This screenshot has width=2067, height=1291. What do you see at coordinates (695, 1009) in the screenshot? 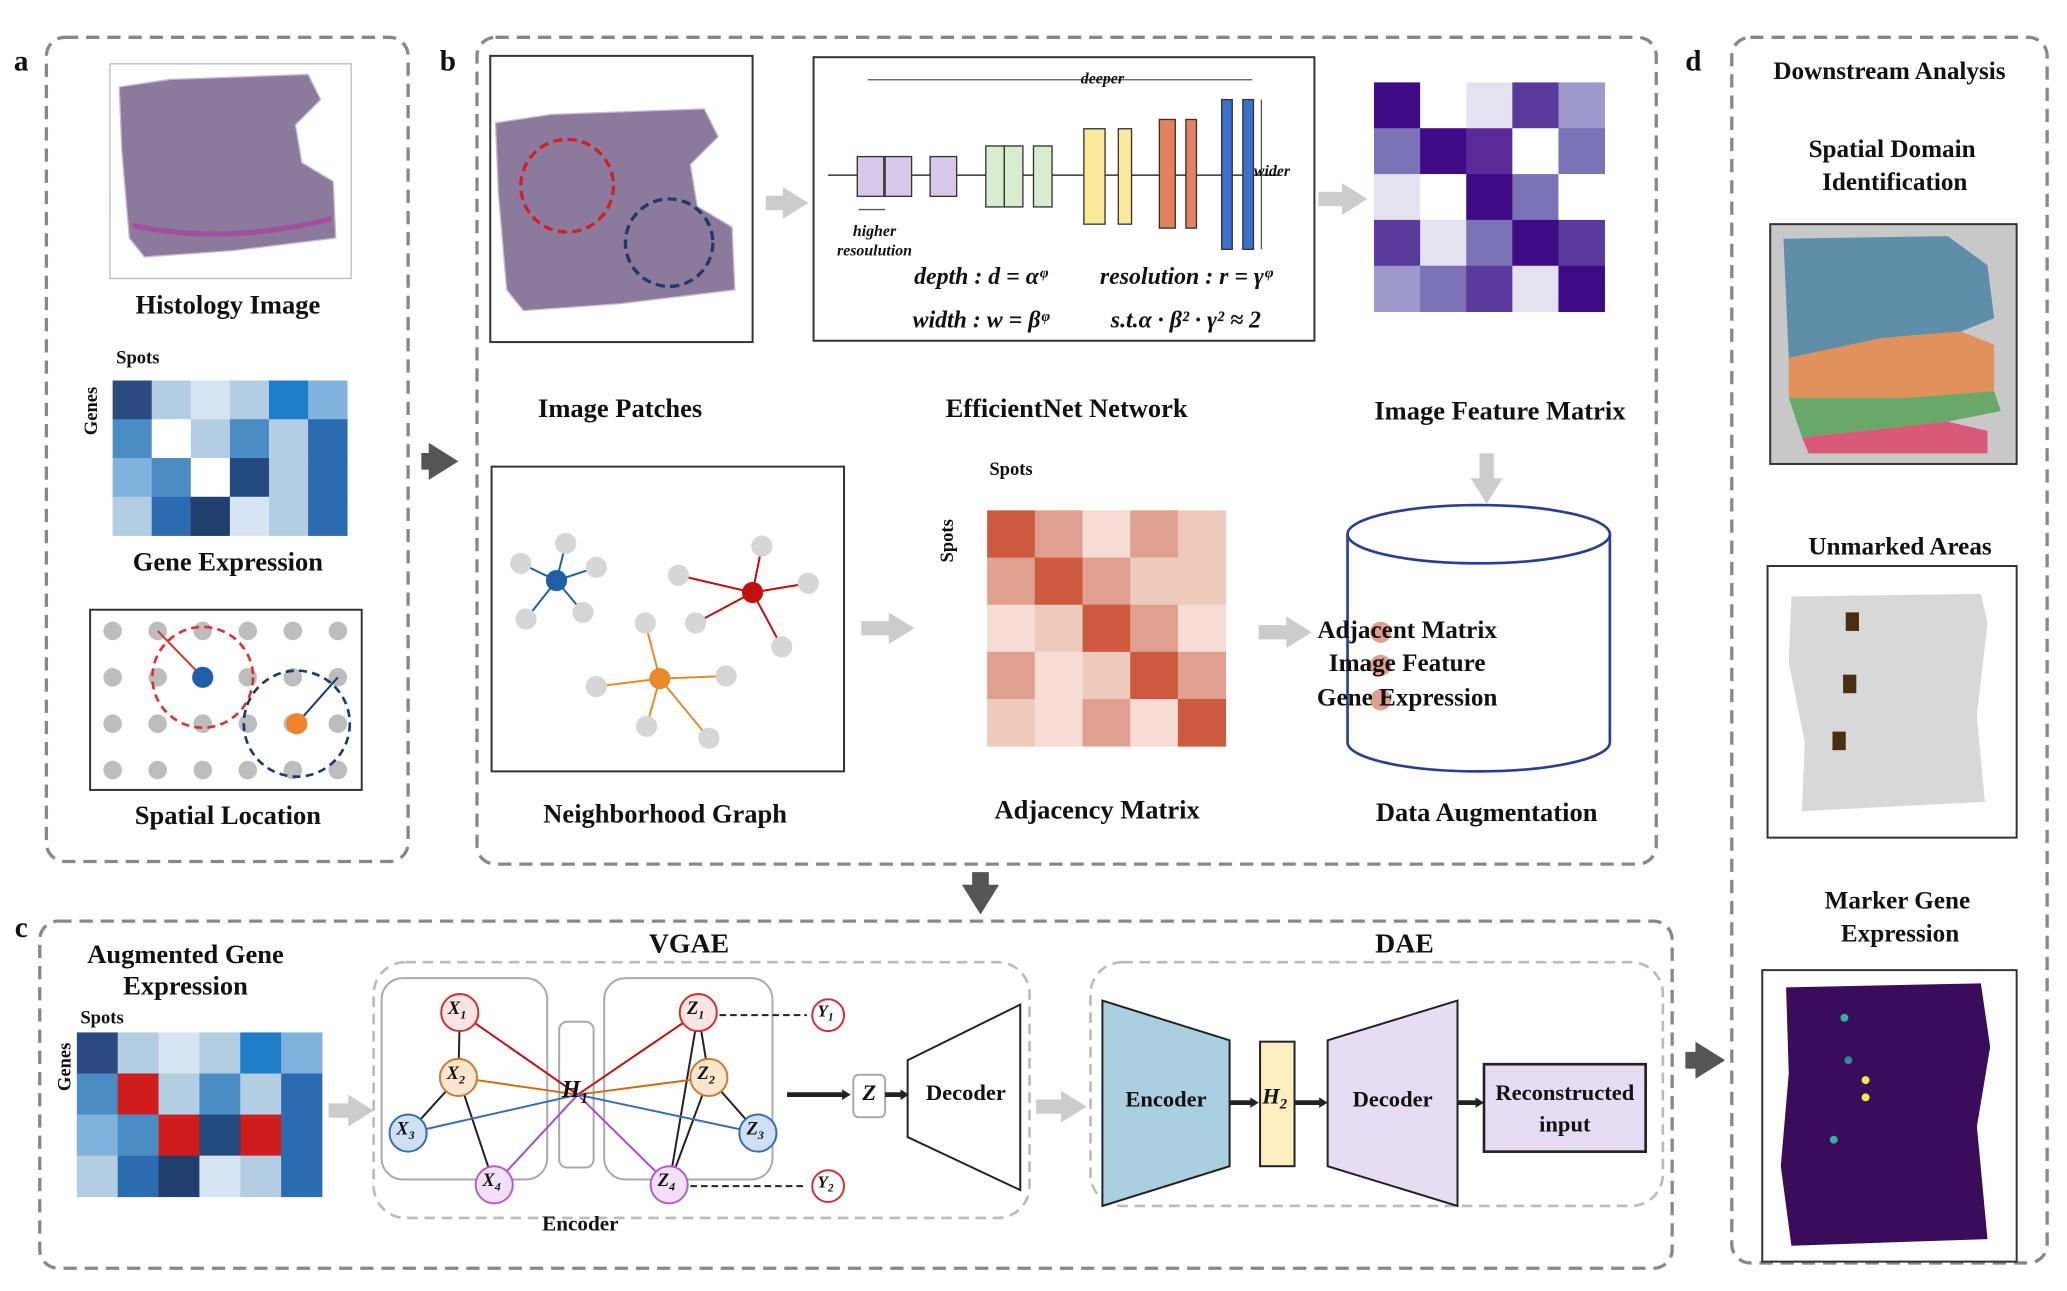
I see `node-label: Z1` at bounding box center [695, 1009].